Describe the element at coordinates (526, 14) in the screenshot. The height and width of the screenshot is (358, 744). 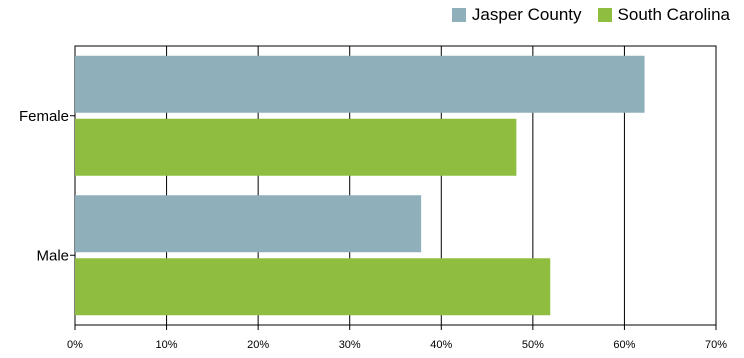
I see `legend-label-jasper-county: Jasper County` at that location.